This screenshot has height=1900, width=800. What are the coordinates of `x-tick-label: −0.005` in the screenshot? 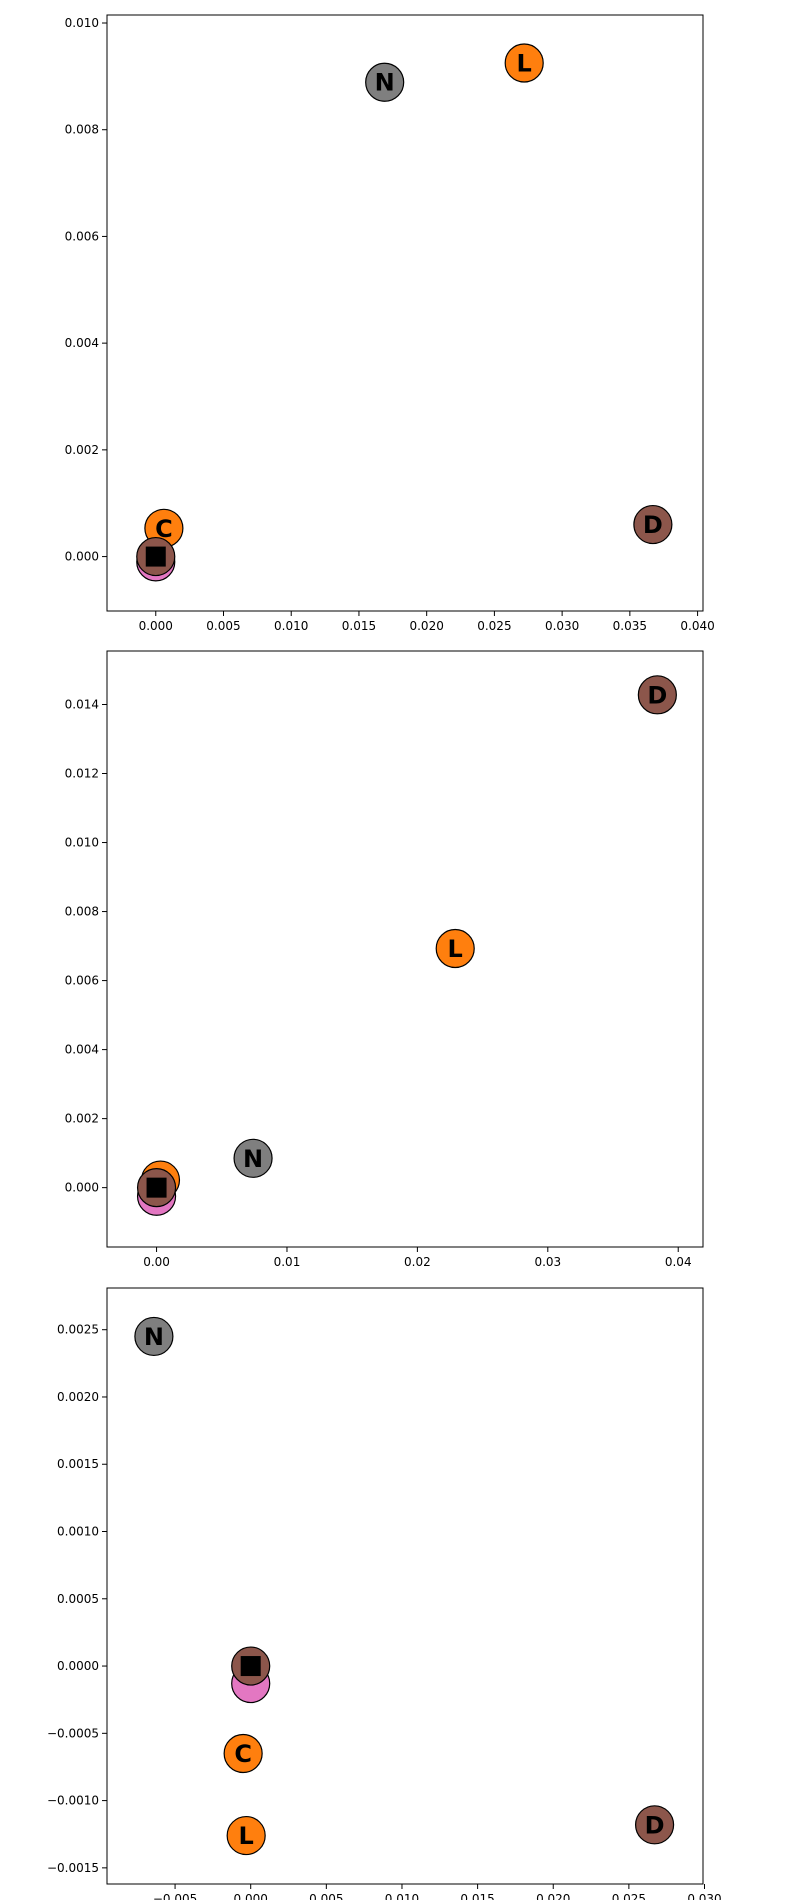 It's located at (175, 1896).